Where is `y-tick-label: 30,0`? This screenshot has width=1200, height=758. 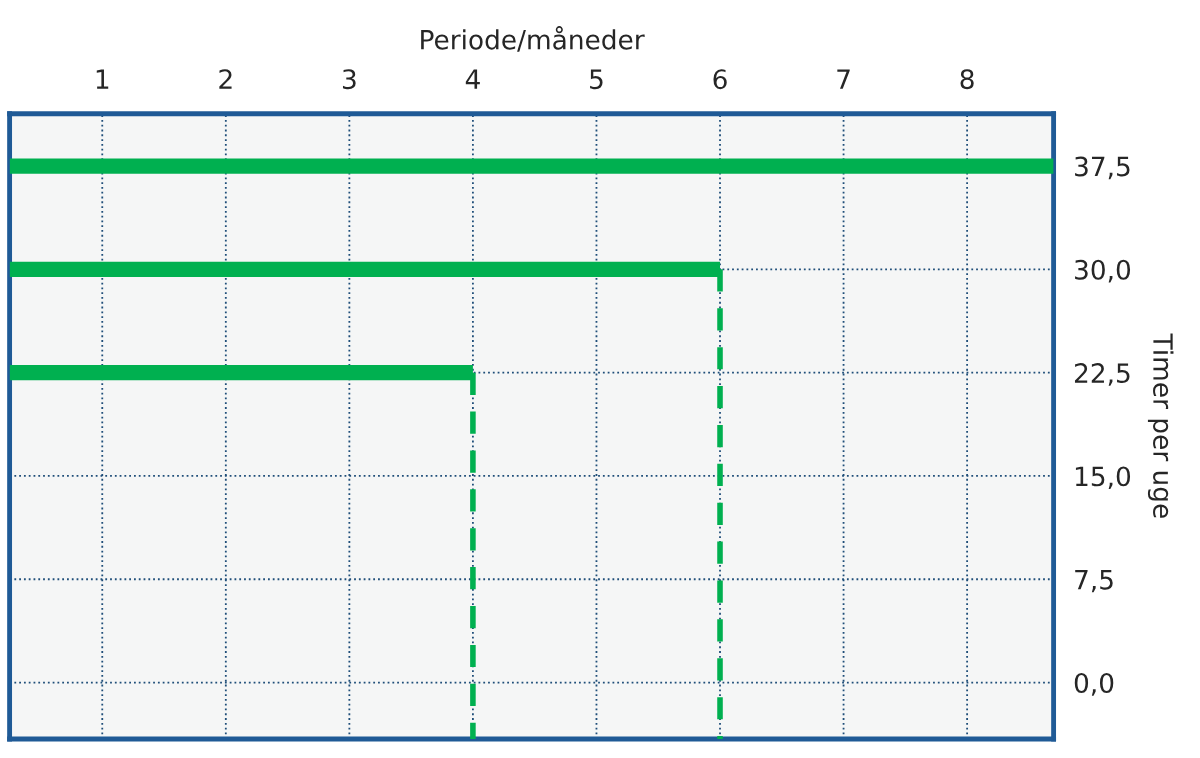 y-tick-label: 30,0 is located at coordinates (1103, 271).